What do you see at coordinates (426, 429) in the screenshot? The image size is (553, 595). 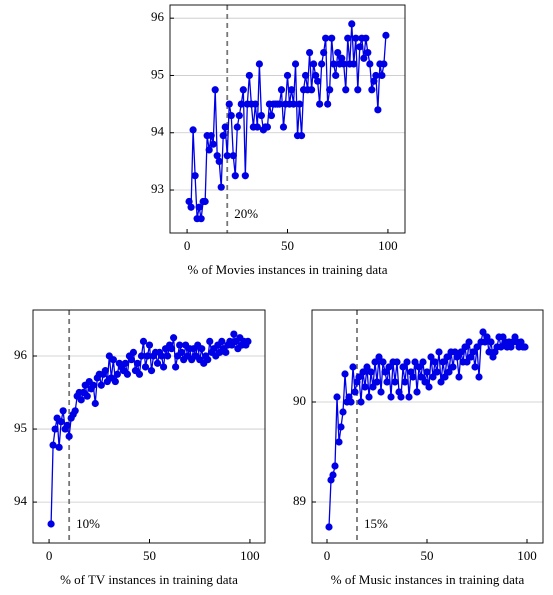 I see `data-line` at bounding box center [426, 429].